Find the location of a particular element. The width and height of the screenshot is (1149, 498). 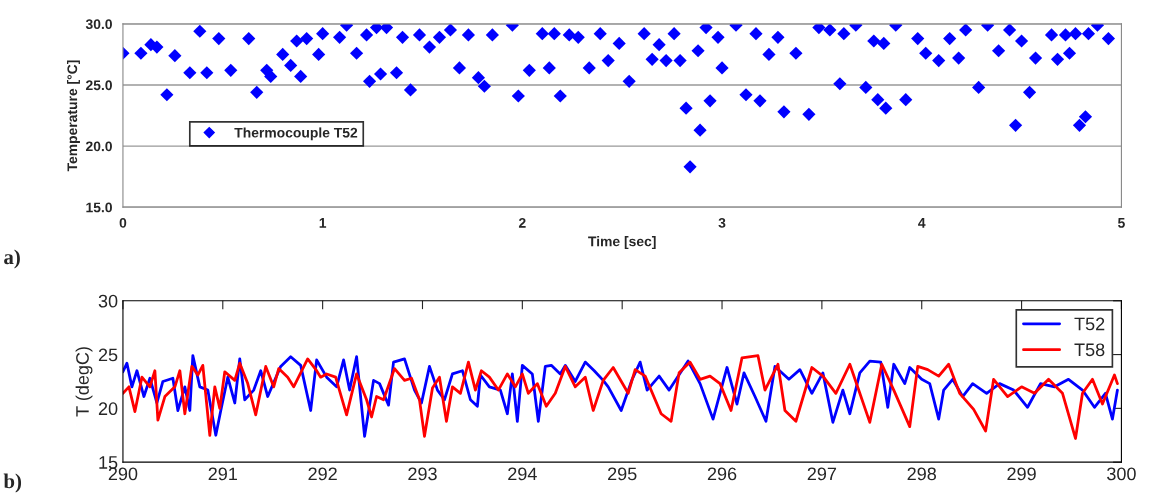

x-tick-label: 2 is located at coordinates (522, 222).